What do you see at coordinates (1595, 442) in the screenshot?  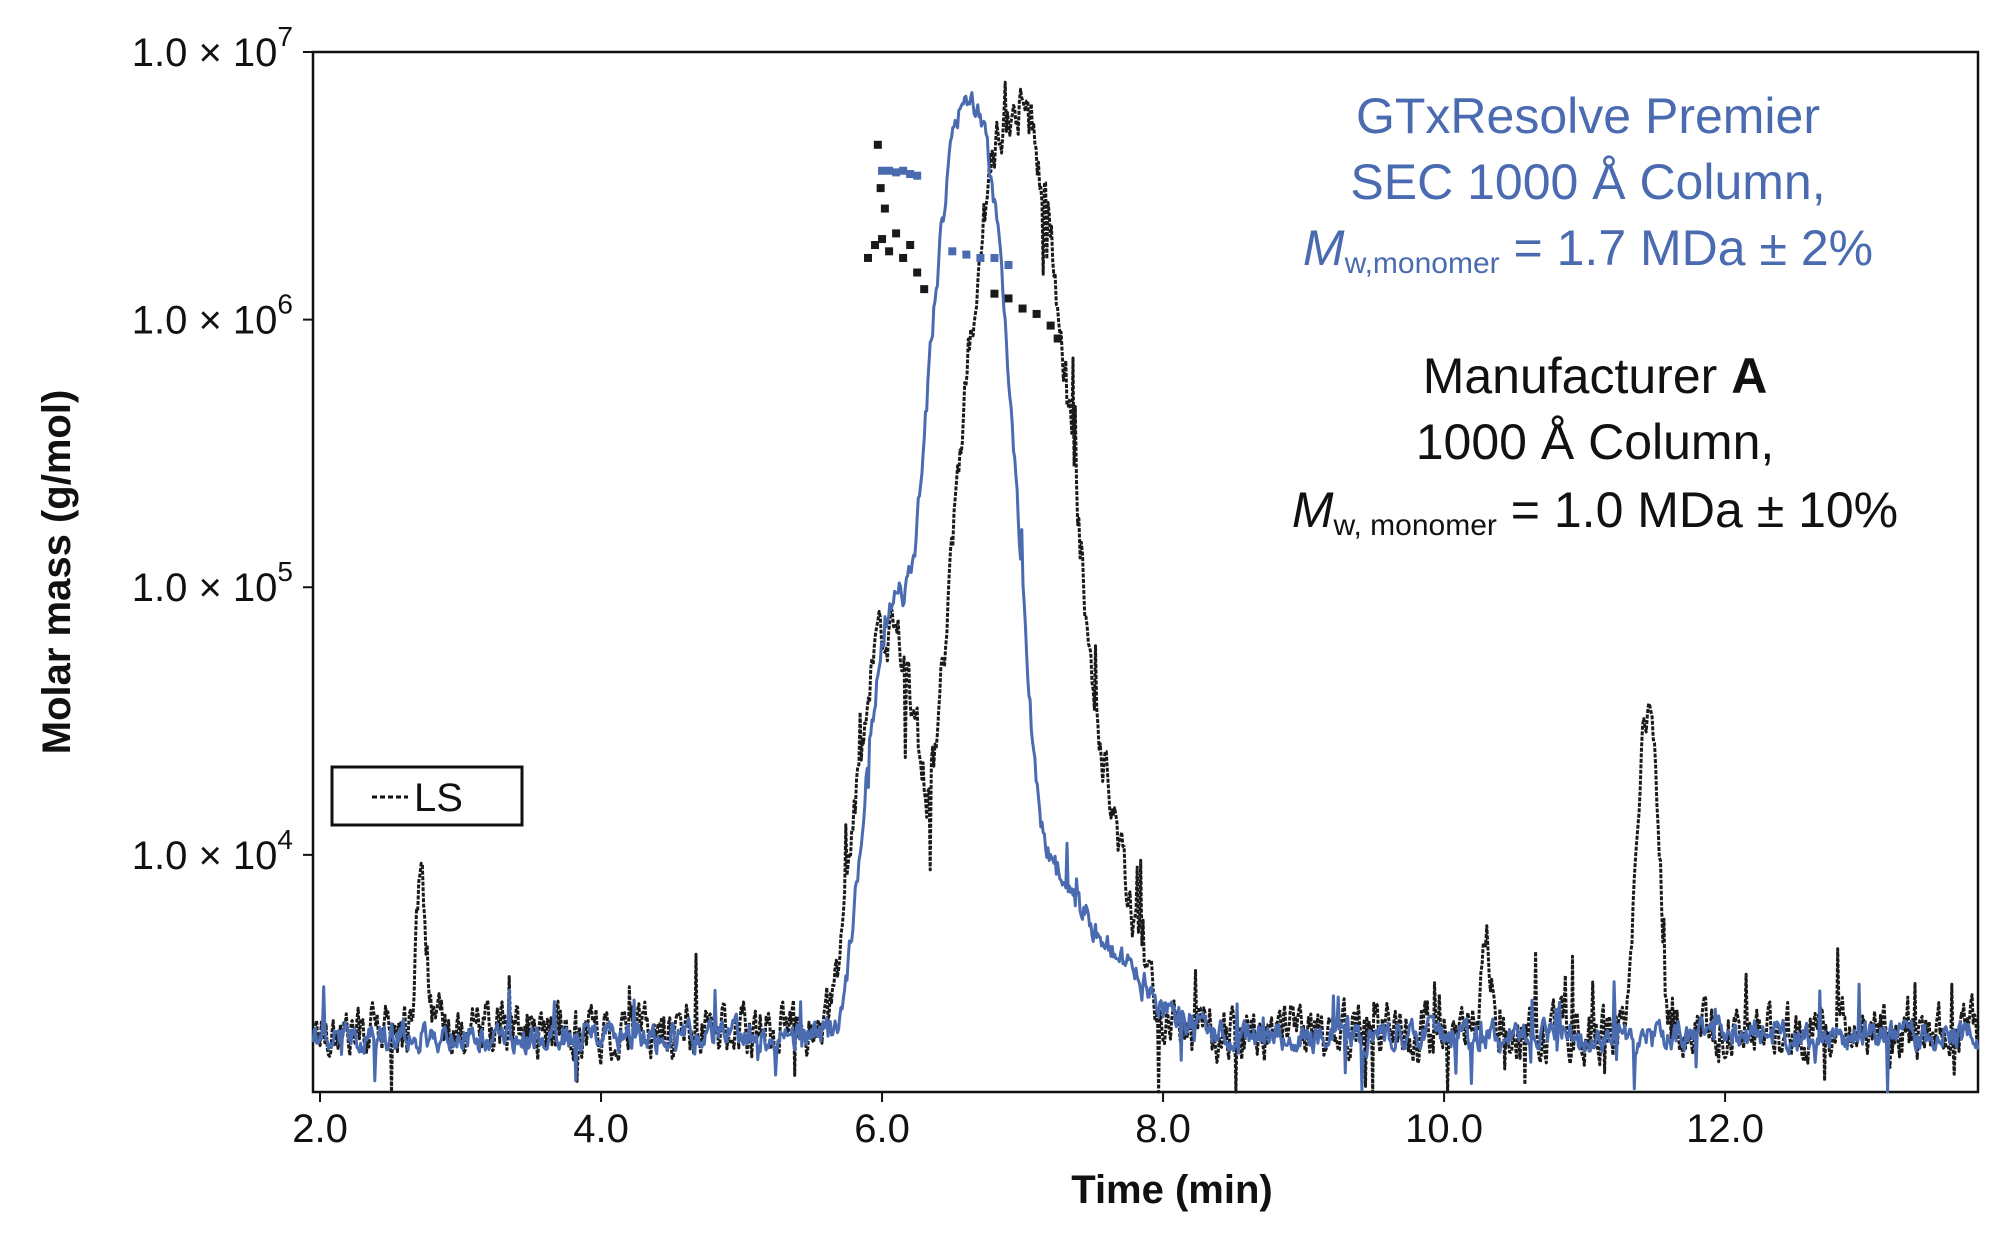 I see `annotation-black-line2: 1000 Å Column,` at bounding box center [1595, 442].